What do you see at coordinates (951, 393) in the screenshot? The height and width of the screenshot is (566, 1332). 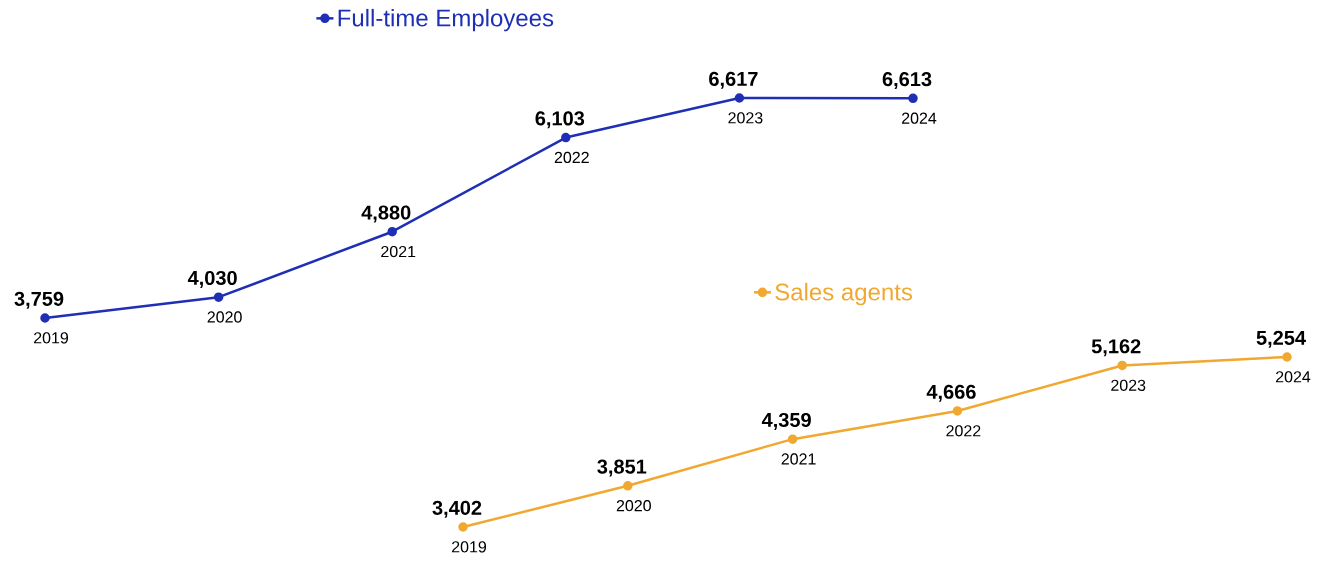 I see `data-label: 4,666` at bounding box center [951, 393].